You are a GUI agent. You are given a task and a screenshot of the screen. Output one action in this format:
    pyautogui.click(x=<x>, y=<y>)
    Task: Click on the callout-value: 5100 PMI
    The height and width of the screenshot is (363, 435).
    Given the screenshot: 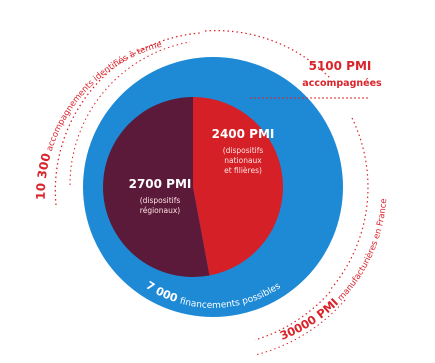 What is the action you would take?
    pyautogui.click(x=340, y=66)
    